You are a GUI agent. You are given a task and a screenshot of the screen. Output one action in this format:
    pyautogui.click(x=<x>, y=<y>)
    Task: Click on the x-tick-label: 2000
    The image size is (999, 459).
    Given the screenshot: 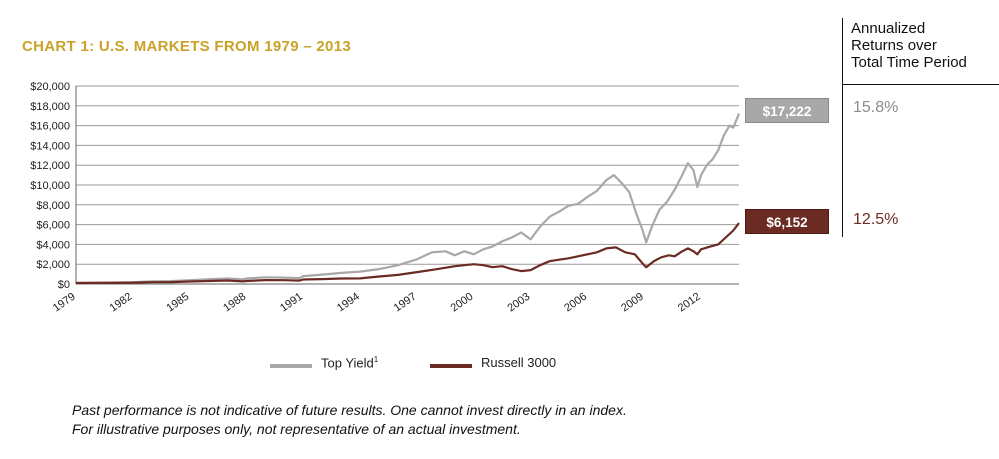 What is the action you would take?
    pyautogui.click(x=462, y=303)
    